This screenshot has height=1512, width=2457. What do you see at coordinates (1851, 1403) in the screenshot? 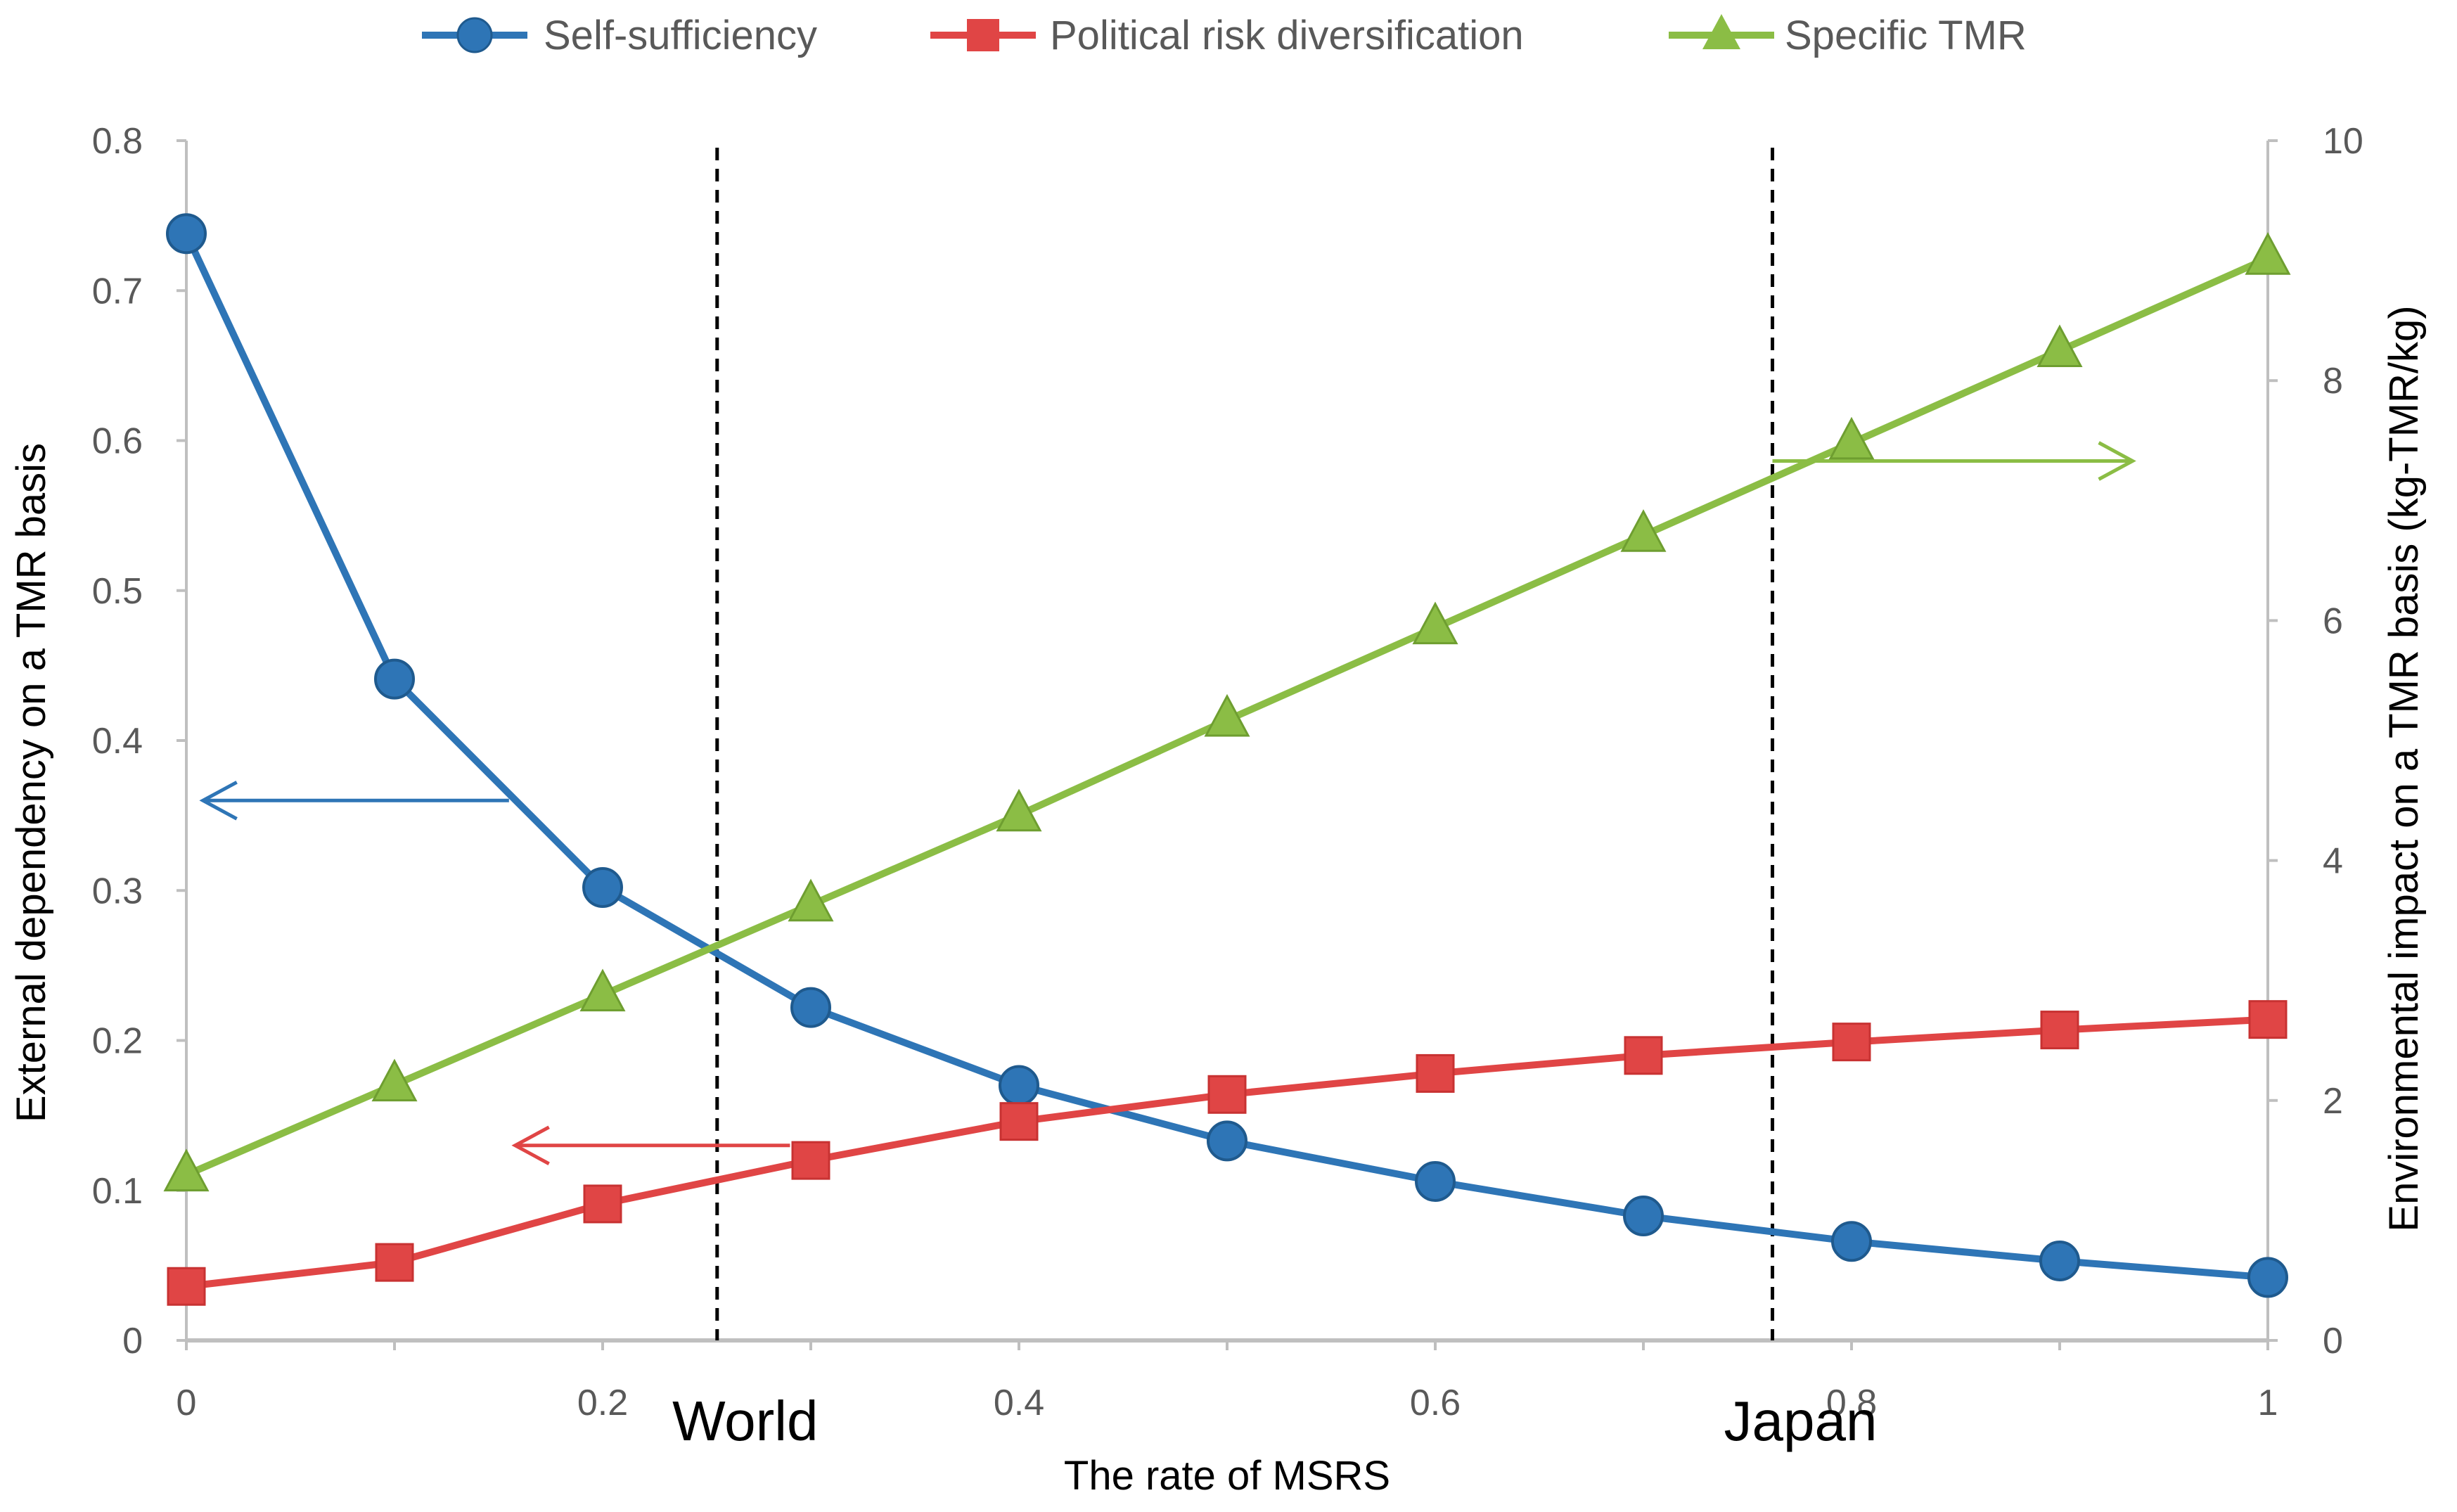
I see `x-tick-label: 0.8` at bounding box center [1851, 1403].